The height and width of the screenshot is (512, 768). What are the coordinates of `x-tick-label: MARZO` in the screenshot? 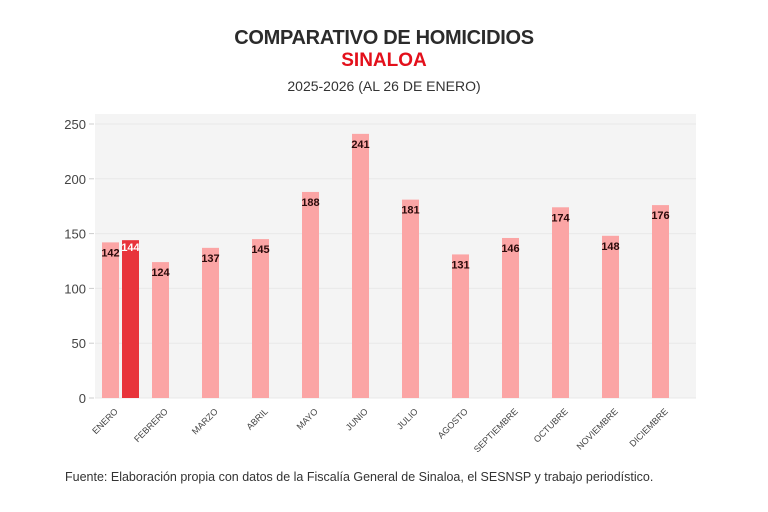 It's located at (205, 421).